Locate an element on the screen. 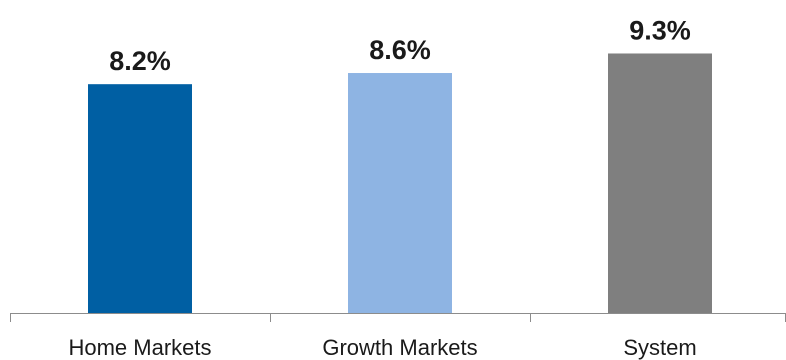 Image resolution: width=786 pixels, height=360 pixels. x-axis-ticks is located at coordinates (398, 317).